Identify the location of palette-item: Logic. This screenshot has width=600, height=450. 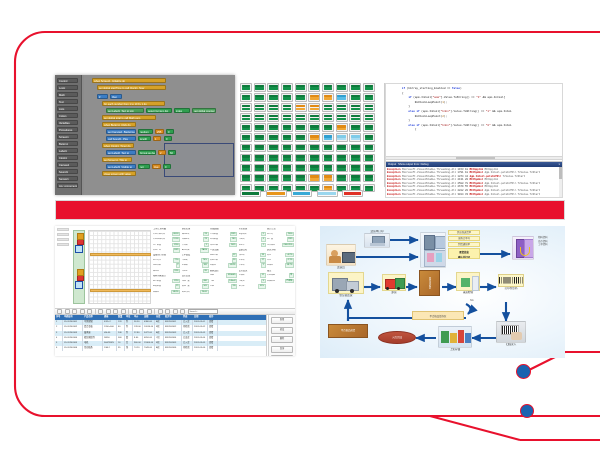
(67, 87).